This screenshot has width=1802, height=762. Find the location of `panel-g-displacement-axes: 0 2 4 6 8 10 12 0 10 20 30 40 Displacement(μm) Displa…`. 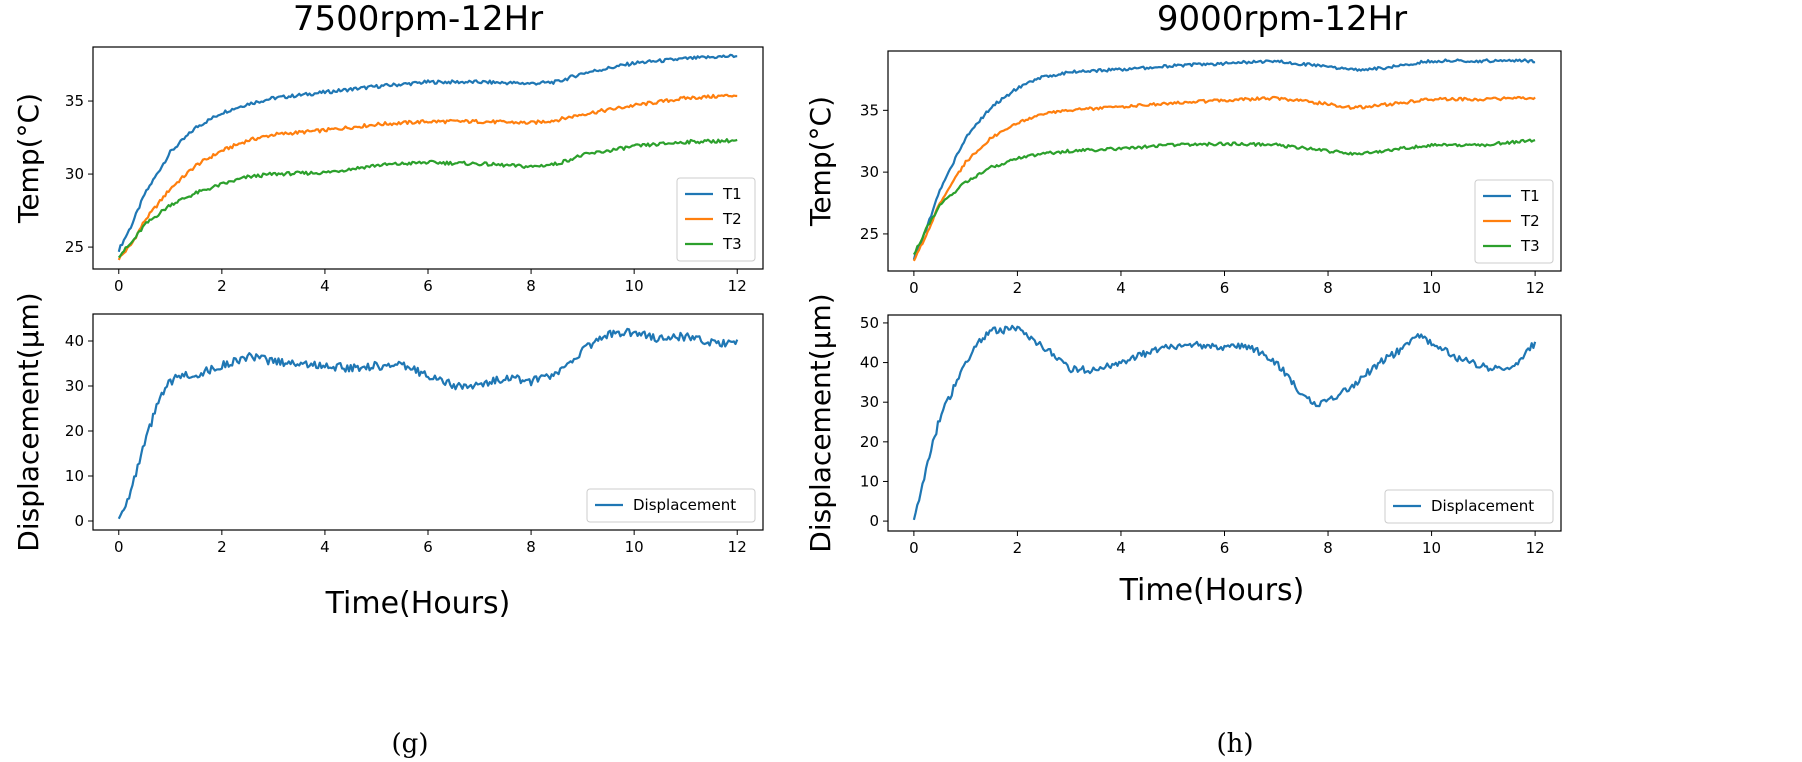

panel-g-displacement-axes: 0 2 4 6 8 10 12 0 10 20 30 40 Displacement(μm) Displa… is located at coordinates (388, 424).